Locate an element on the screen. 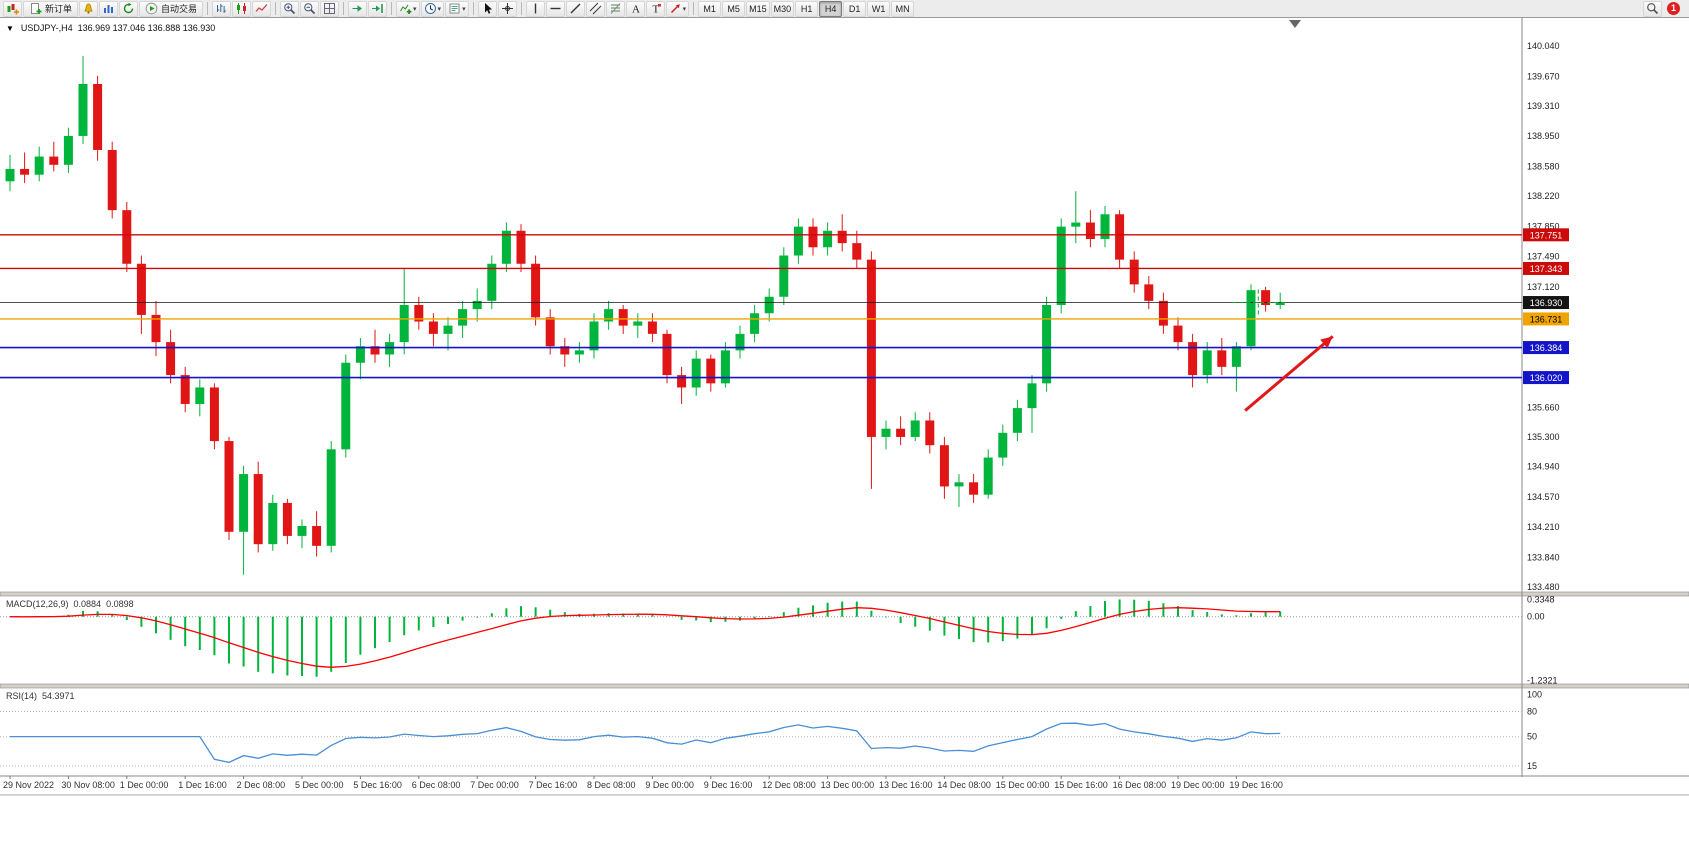 This screenshot has width=1689, height=858. zoom-out-button is located at coordinates (310, 8).